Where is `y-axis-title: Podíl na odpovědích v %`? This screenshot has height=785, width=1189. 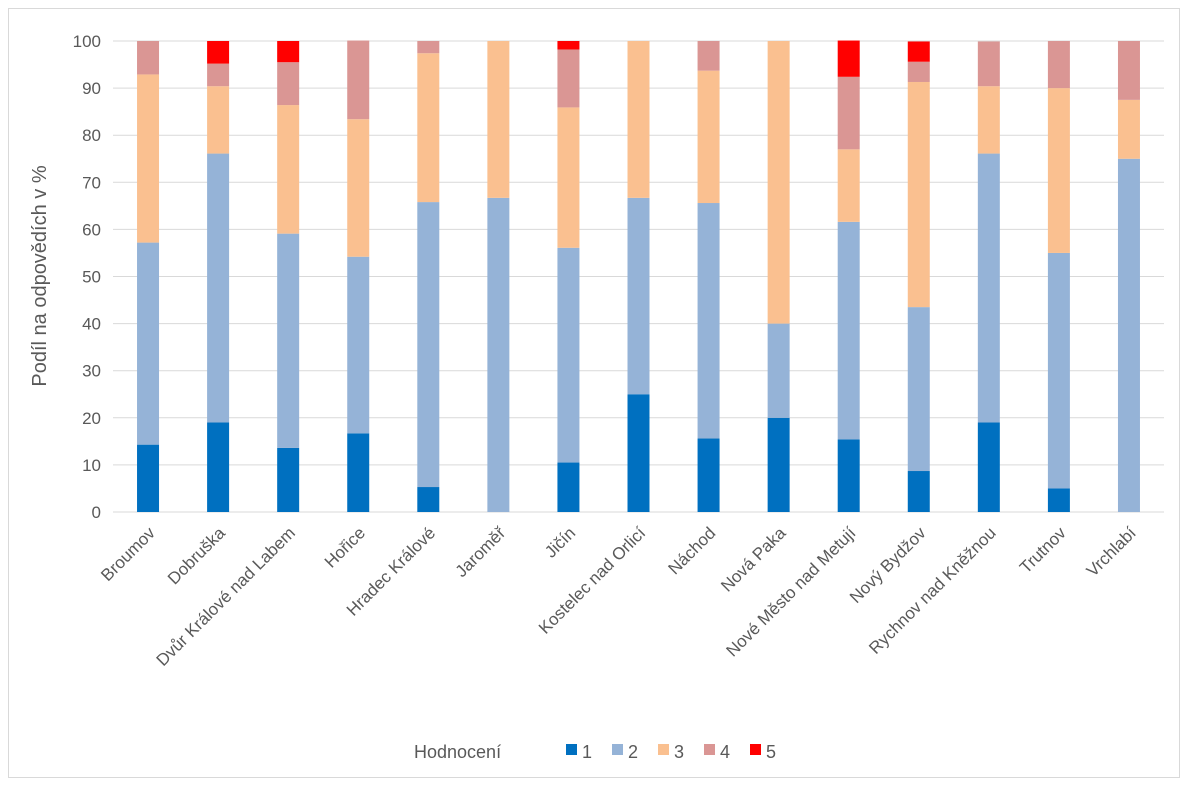 y-axis-title: Podíl na odpovědích v % is located at coordinates (40, 275).